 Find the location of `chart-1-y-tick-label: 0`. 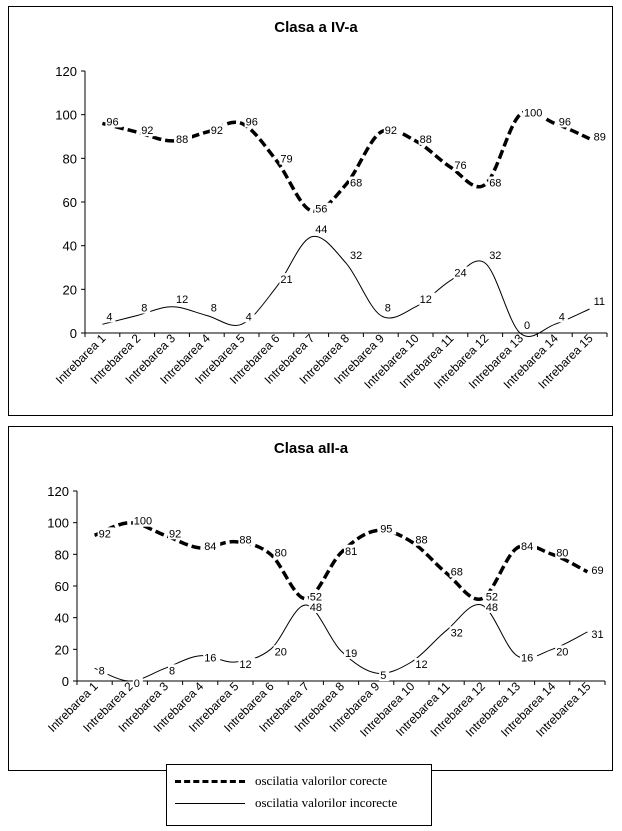

chart-1-y-tick-label: 0 is located at coordinates (73, 333).